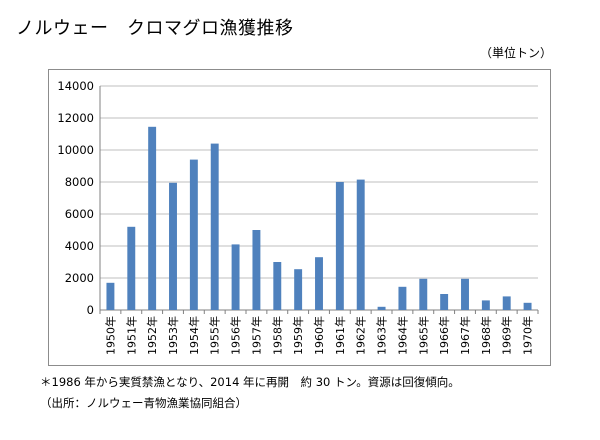 This screenshot has height=440, width=600. I want to click on x-tick-label: 1968年, so click(486, 335).